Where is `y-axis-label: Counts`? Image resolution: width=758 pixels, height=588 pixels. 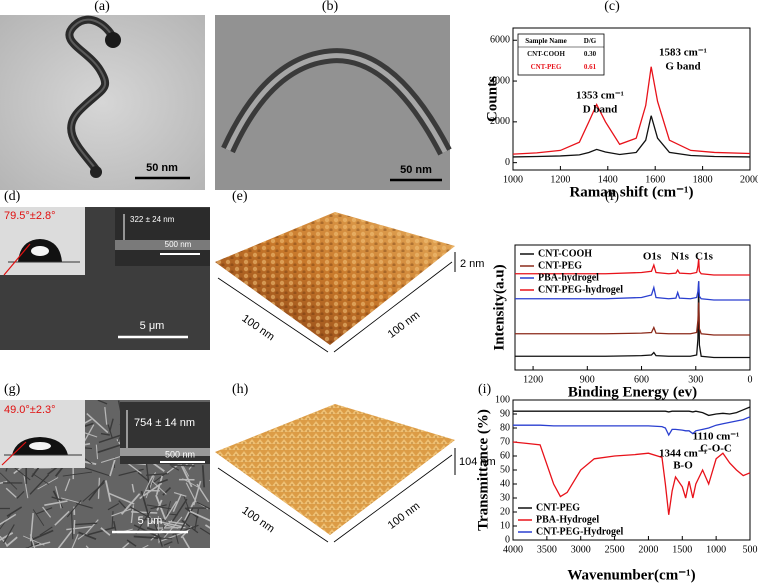
y-axis-label: Counts is located at coordinates (492, 99).